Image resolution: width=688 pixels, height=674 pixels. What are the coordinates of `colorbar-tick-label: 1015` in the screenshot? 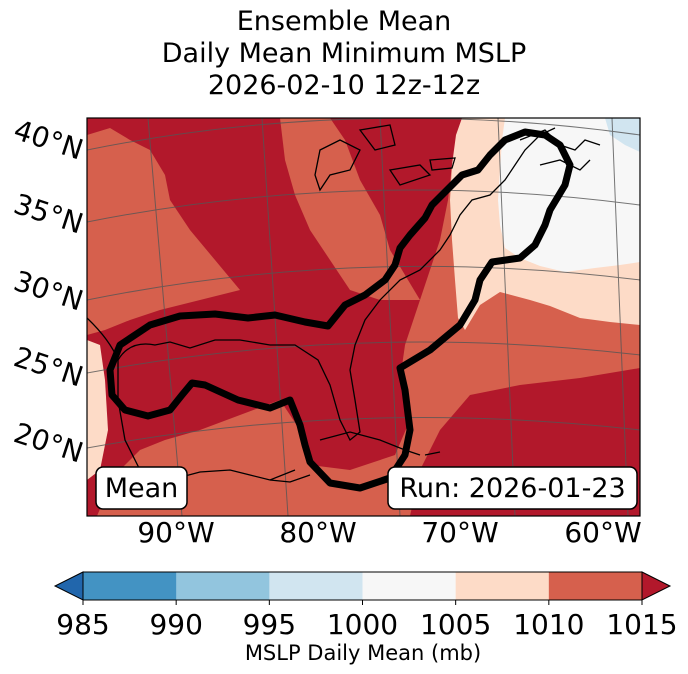 It's located at (641, 624).